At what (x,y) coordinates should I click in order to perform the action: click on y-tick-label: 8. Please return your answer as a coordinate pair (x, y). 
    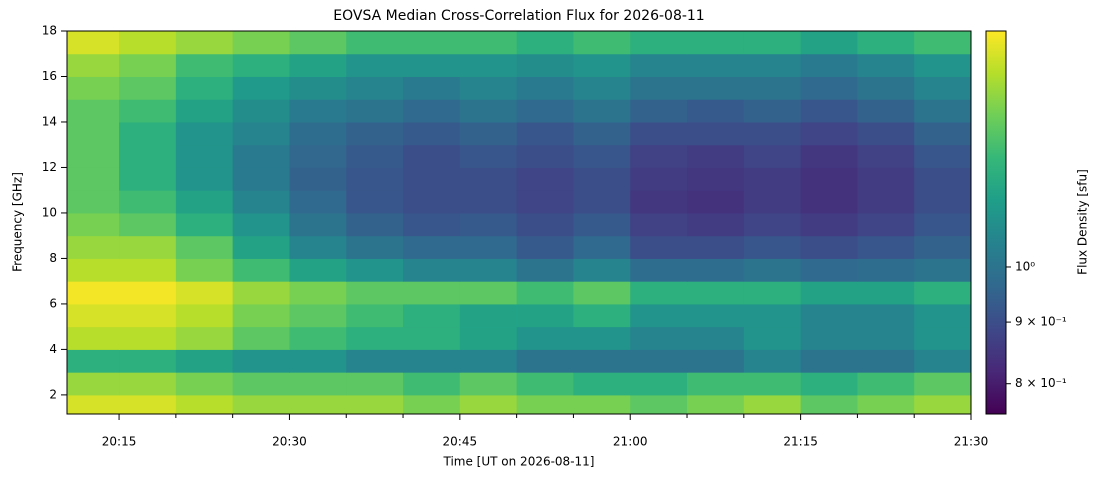
    Looking at the image, I should click on (53, 258).